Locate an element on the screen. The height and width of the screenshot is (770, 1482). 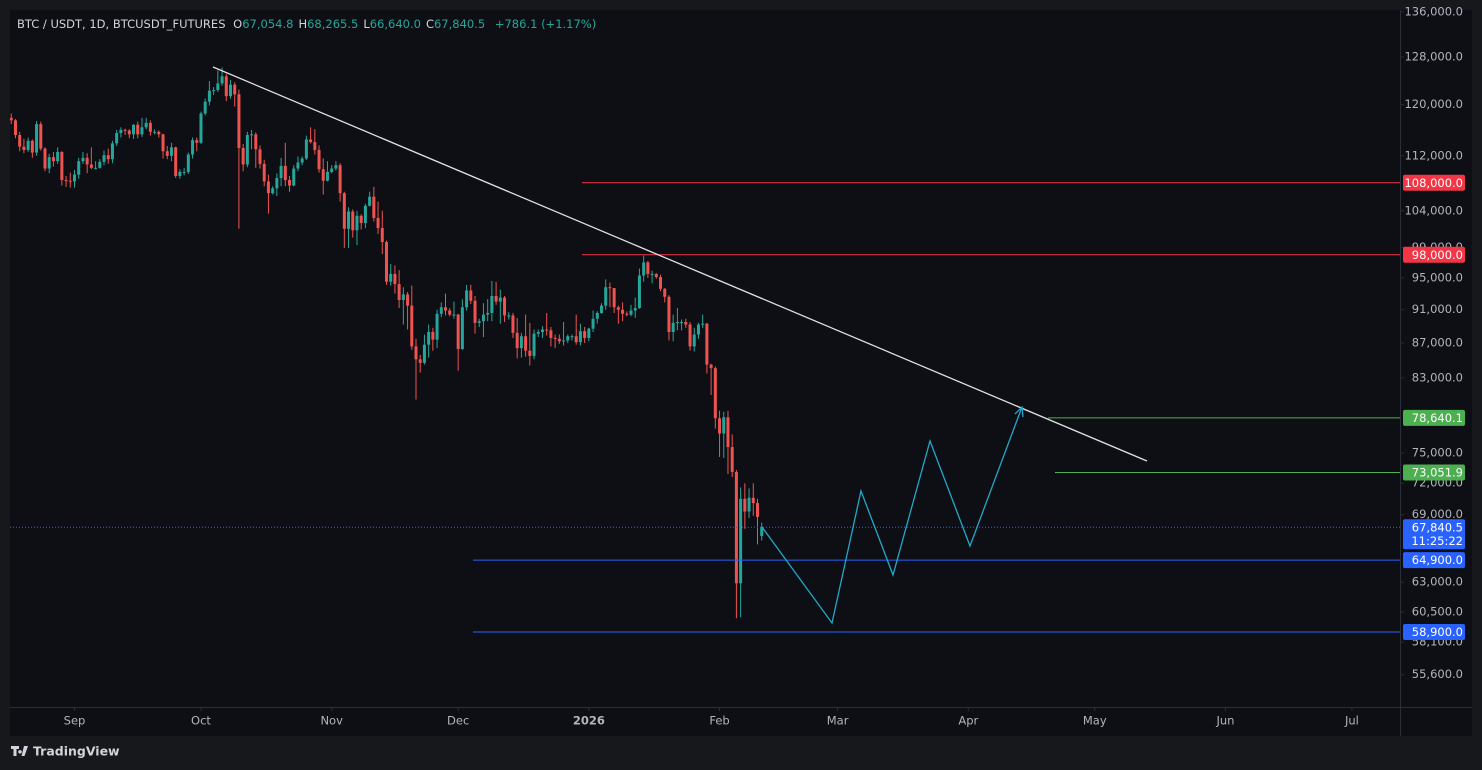
level-label: 78,640.1 is located at coordinates (1437, 418).